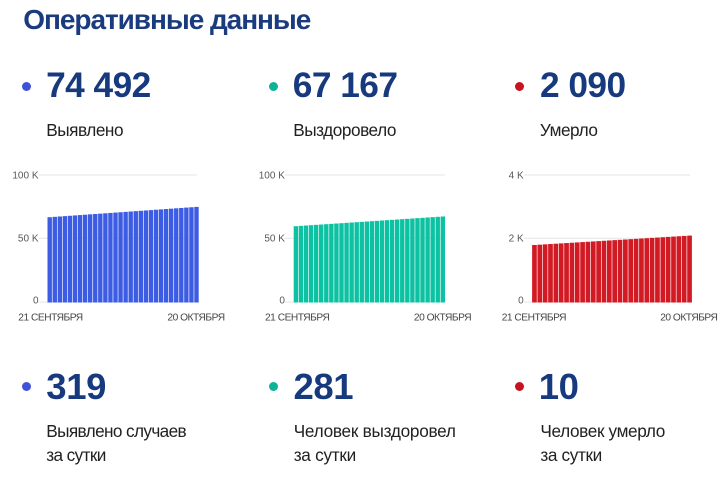  Describe the element at coordinates (516, 239) in the screenshot. I see `svg-text: 2 K` at that location.